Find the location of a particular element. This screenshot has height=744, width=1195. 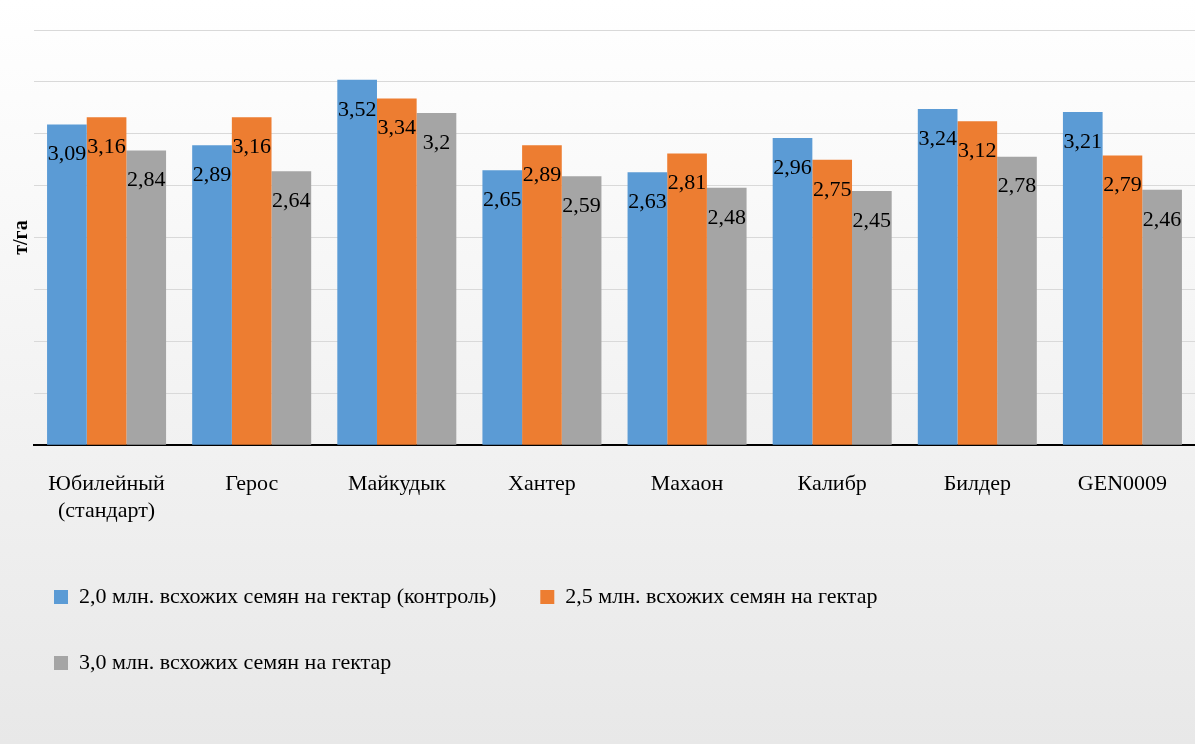

data-label: 3,2 is located at coordinates (436, 141).